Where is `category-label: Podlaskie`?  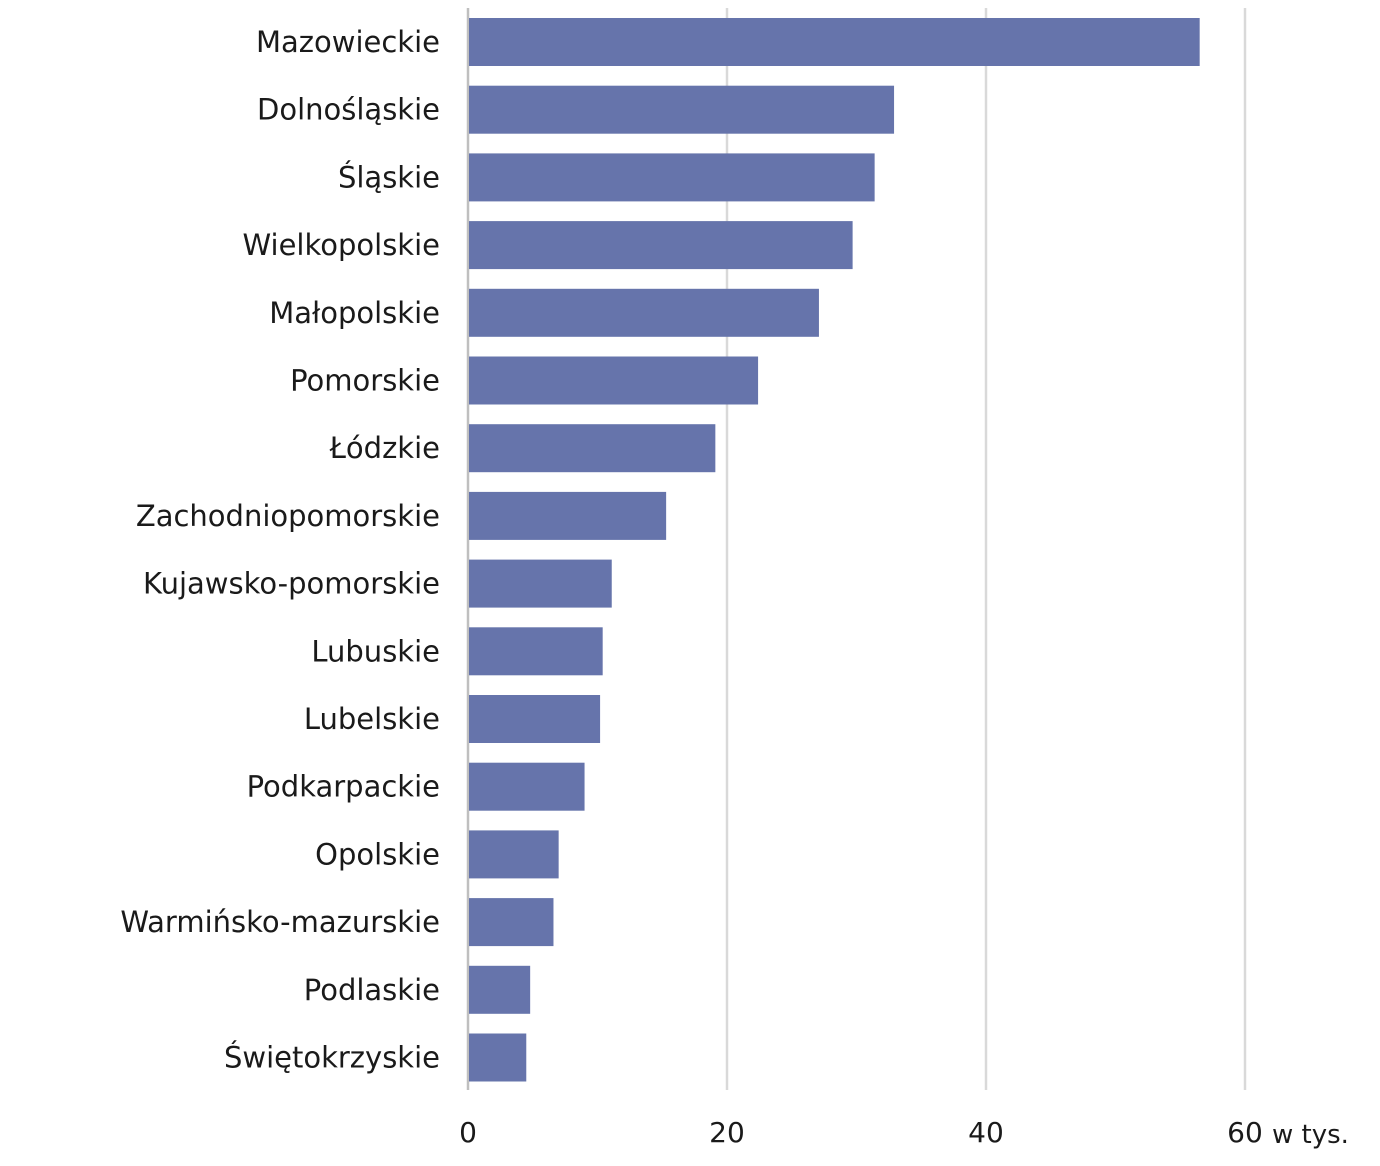
category-label: Podlaskie is located at coordinates (372, 990).